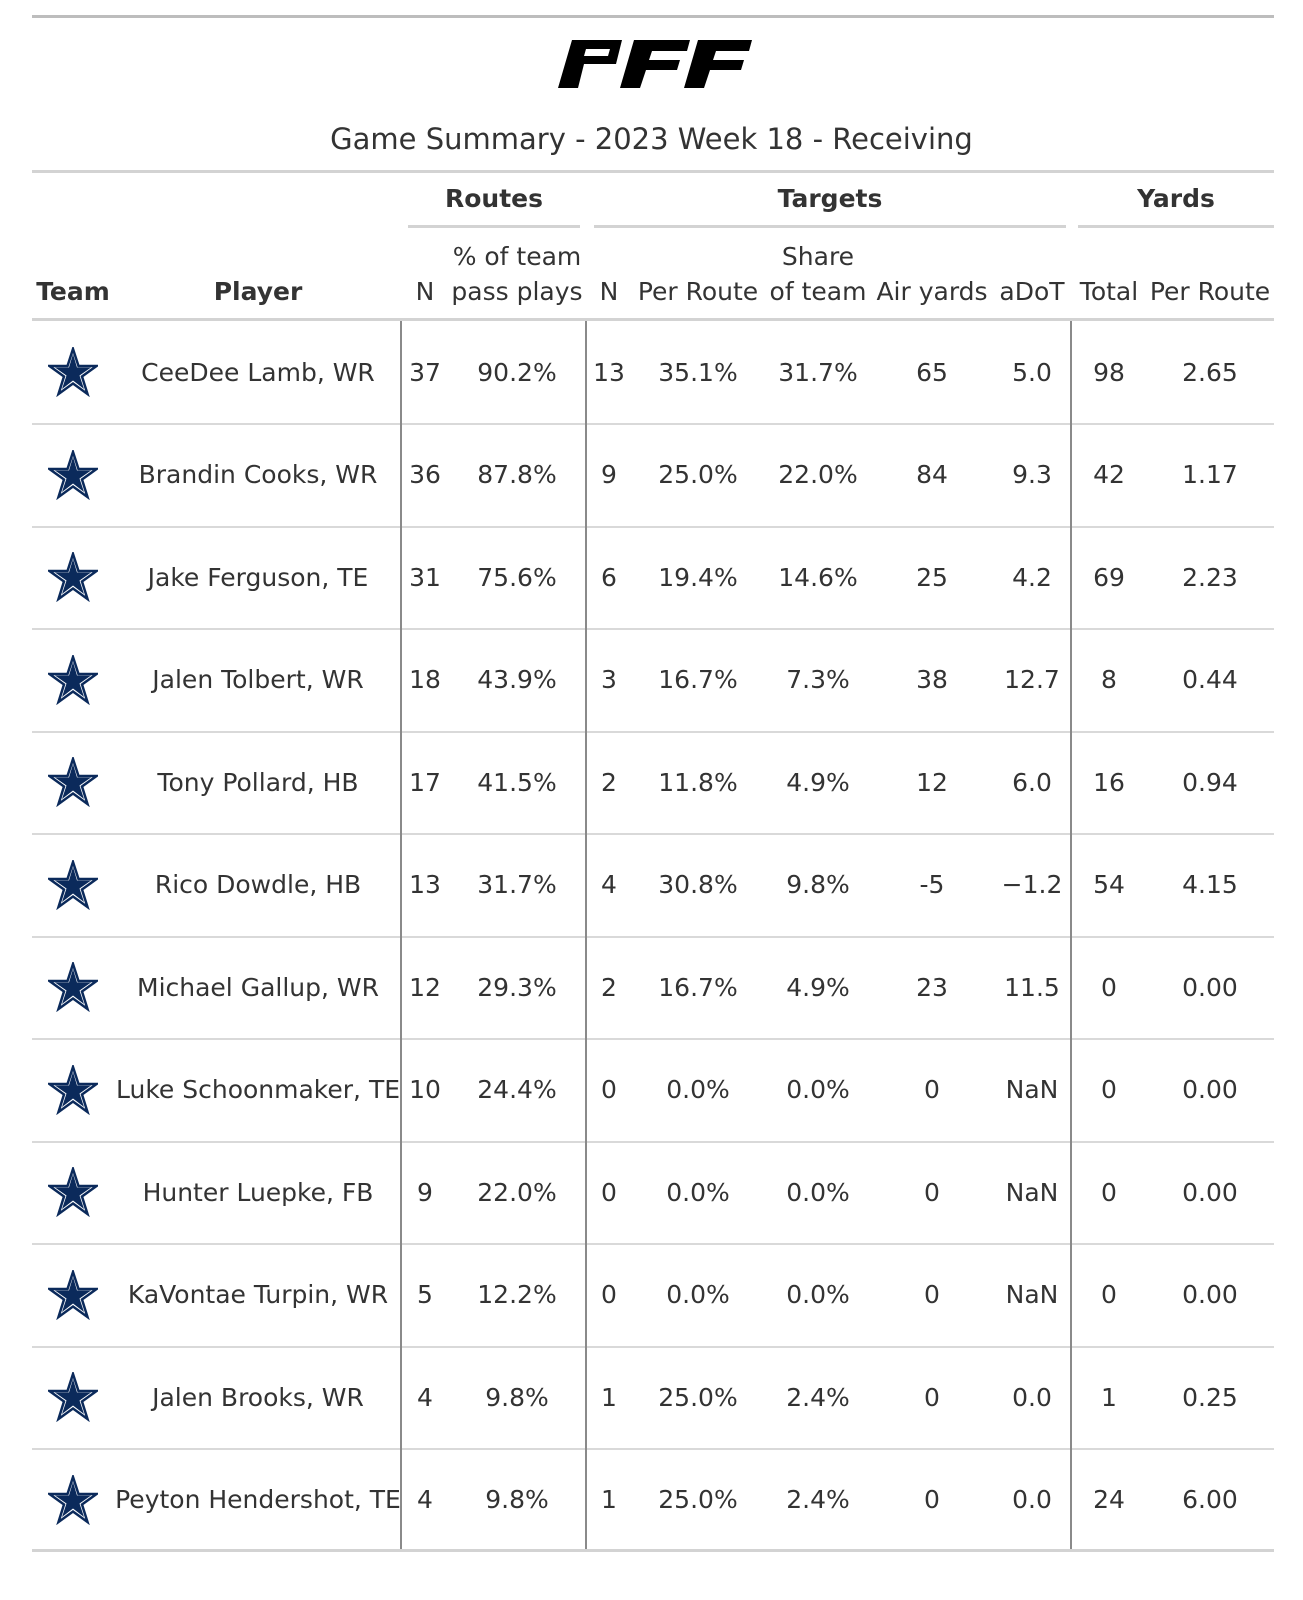 Image resolution: width=1303 pixels, height=1600 pixels. Describe the element at coordinates (1032, 474) in the screenshot. I see `cell-adot: 9.3` at that location.